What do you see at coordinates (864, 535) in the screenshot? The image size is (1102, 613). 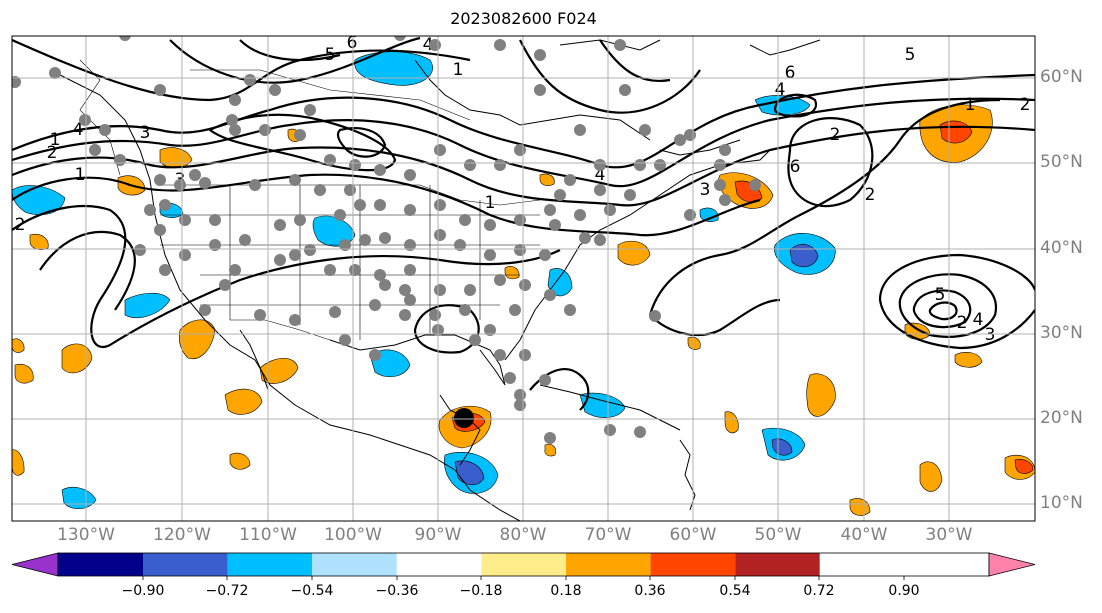 I see `longitude-label: 40°W` at bounding box center [864, 535].